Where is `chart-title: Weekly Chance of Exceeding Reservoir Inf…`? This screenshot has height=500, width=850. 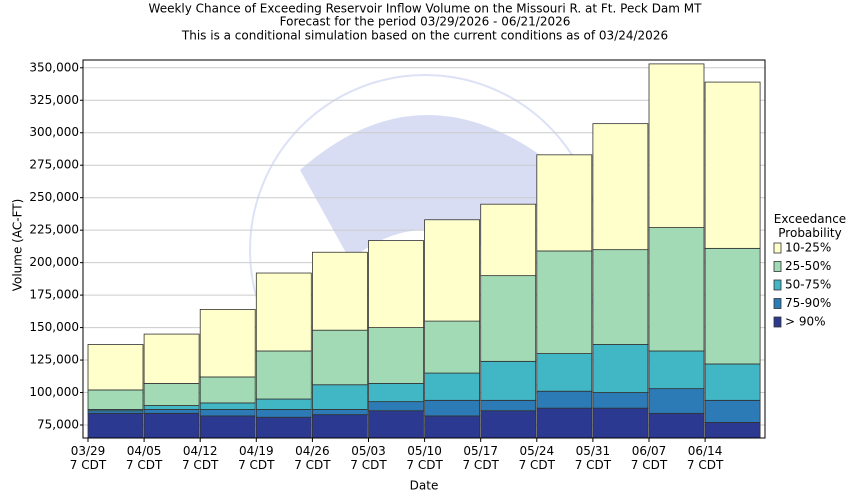
chart-title: Weekly Chance of Exceeding Reservoir Inf… is located at coordinates (426, 9).